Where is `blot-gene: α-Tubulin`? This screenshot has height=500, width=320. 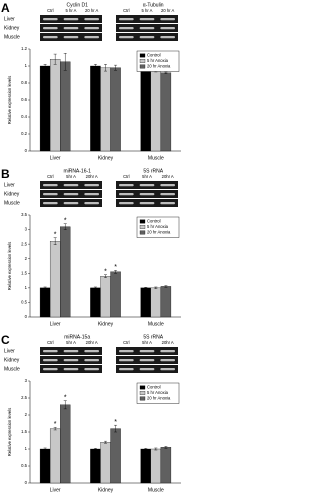 blot-gene: α-Tubulin is located at coordinates (153, 5).